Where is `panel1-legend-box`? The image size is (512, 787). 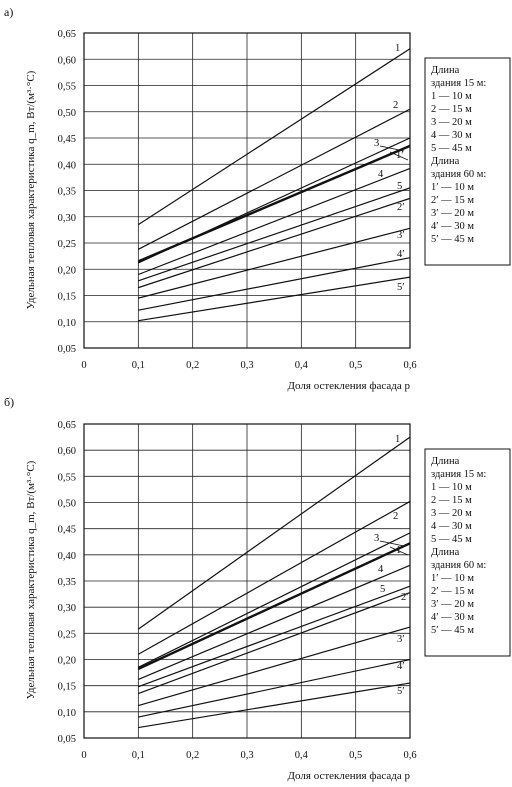
panel1-legend-box is located at coordinates (467, 161).